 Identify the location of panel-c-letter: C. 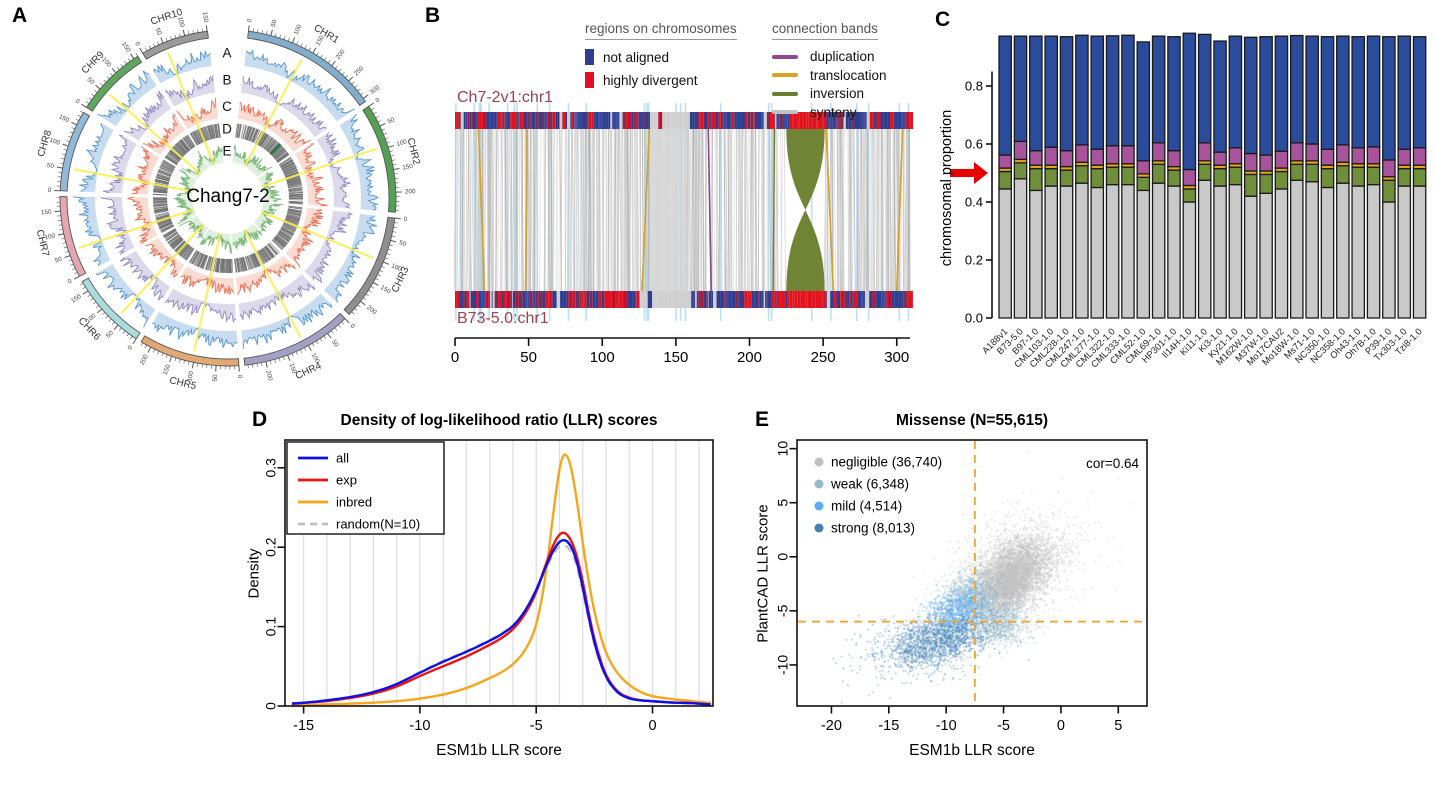
(943, 19).